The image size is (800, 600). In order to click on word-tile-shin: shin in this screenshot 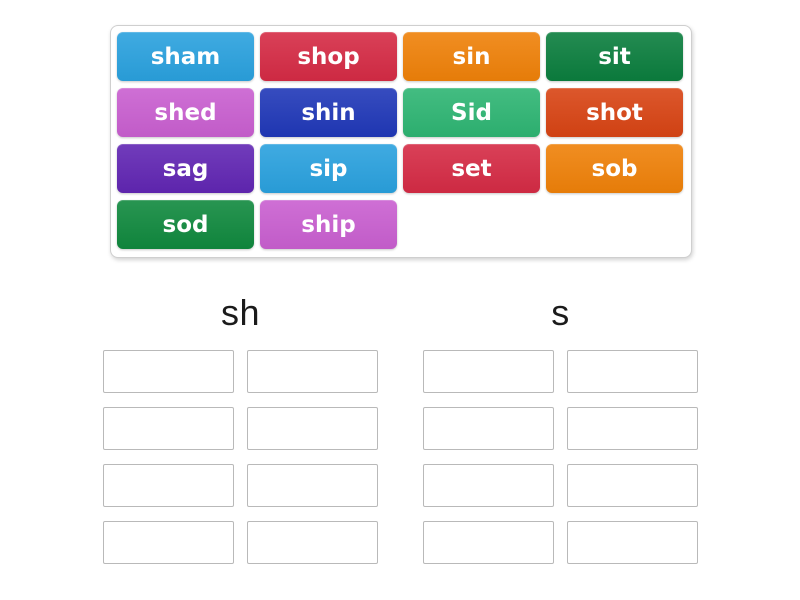, I will do `click(328, 112)`.